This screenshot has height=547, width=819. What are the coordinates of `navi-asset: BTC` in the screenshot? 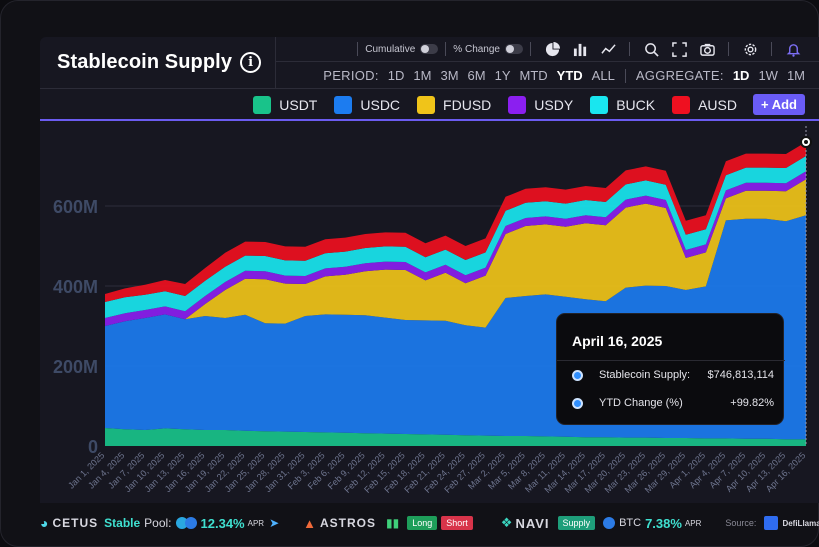 It's located at (630, 523).